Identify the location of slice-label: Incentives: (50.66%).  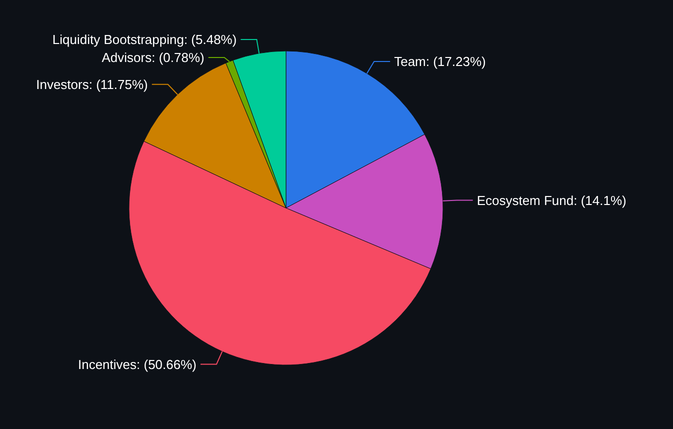
(137, 364).